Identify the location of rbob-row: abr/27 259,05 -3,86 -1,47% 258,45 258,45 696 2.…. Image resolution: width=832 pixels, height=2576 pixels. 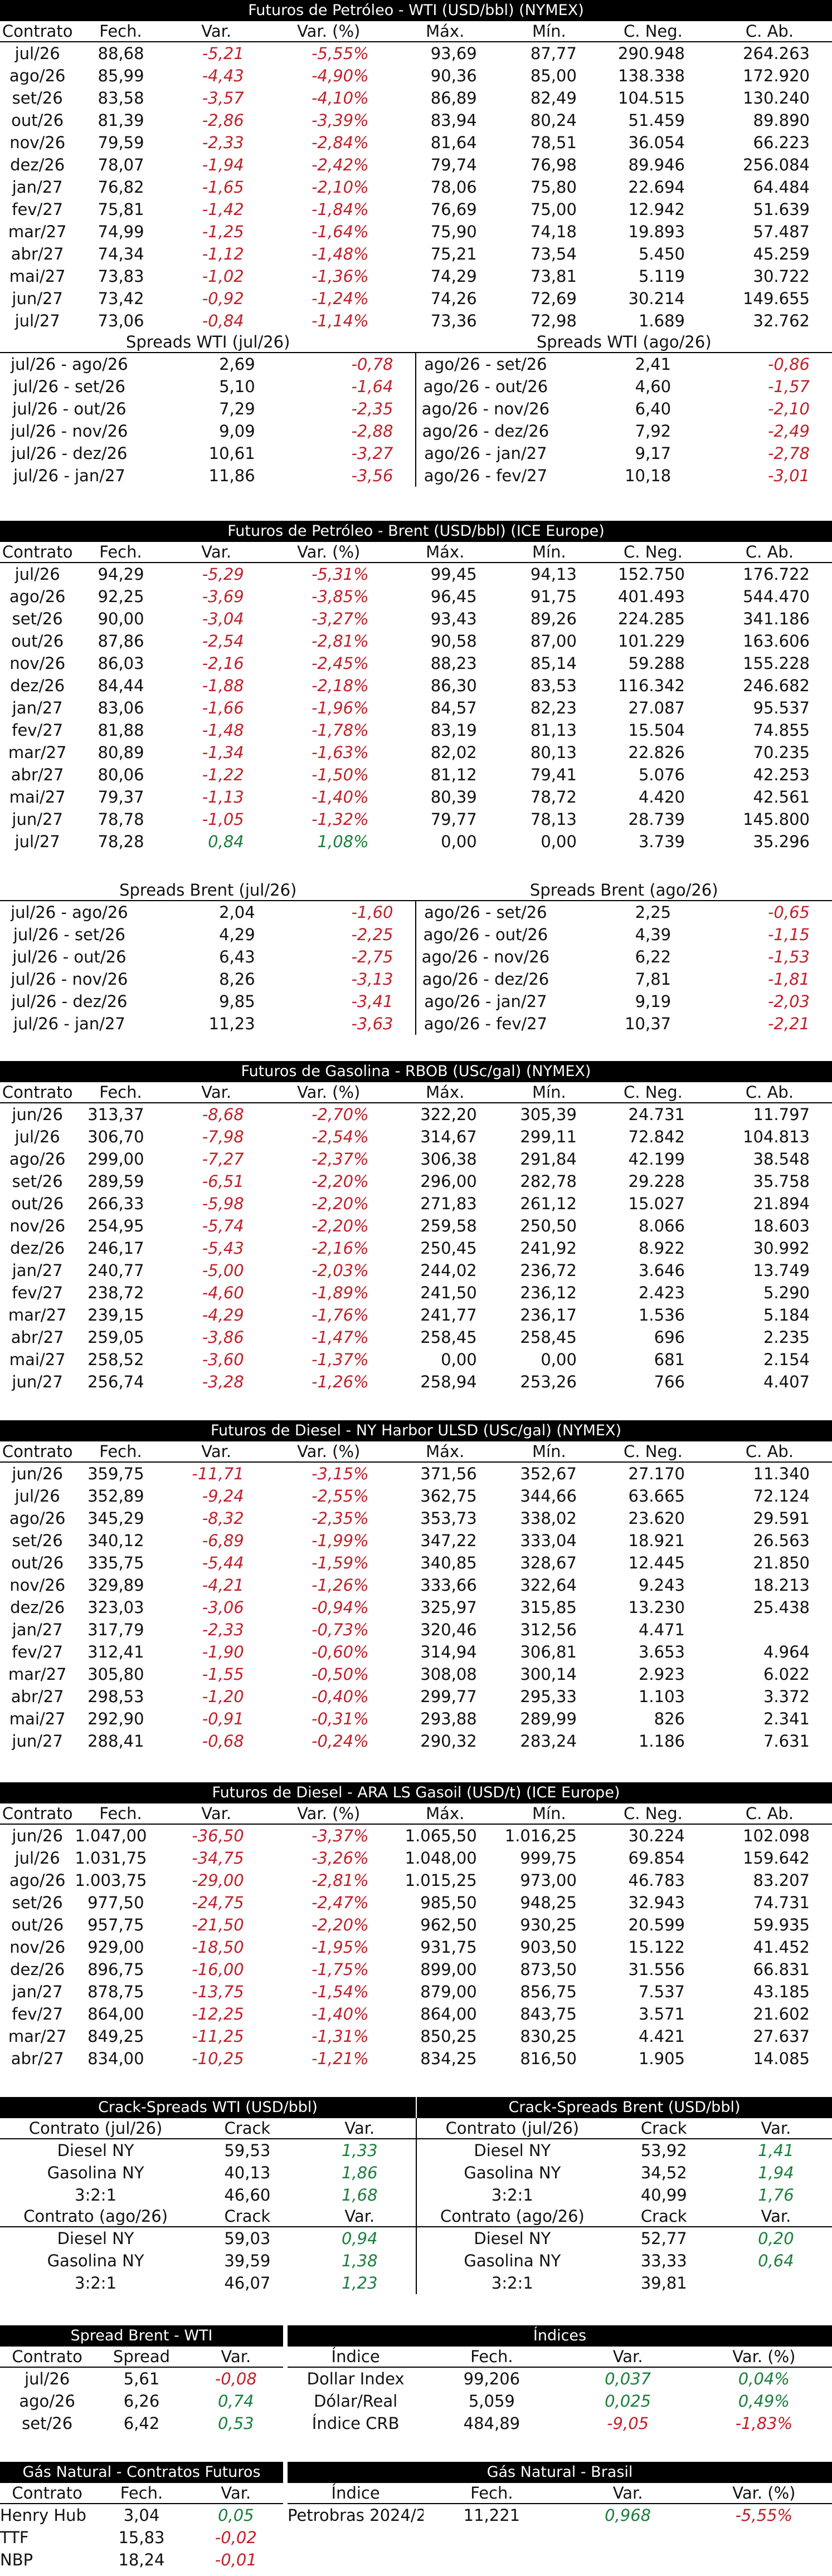
(416, 1337).